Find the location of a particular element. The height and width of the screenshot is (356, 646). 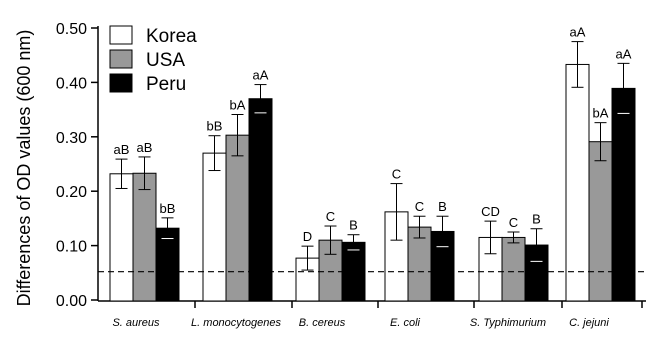

y-tick-label: 0.30 is located at coordinates (71, 138).